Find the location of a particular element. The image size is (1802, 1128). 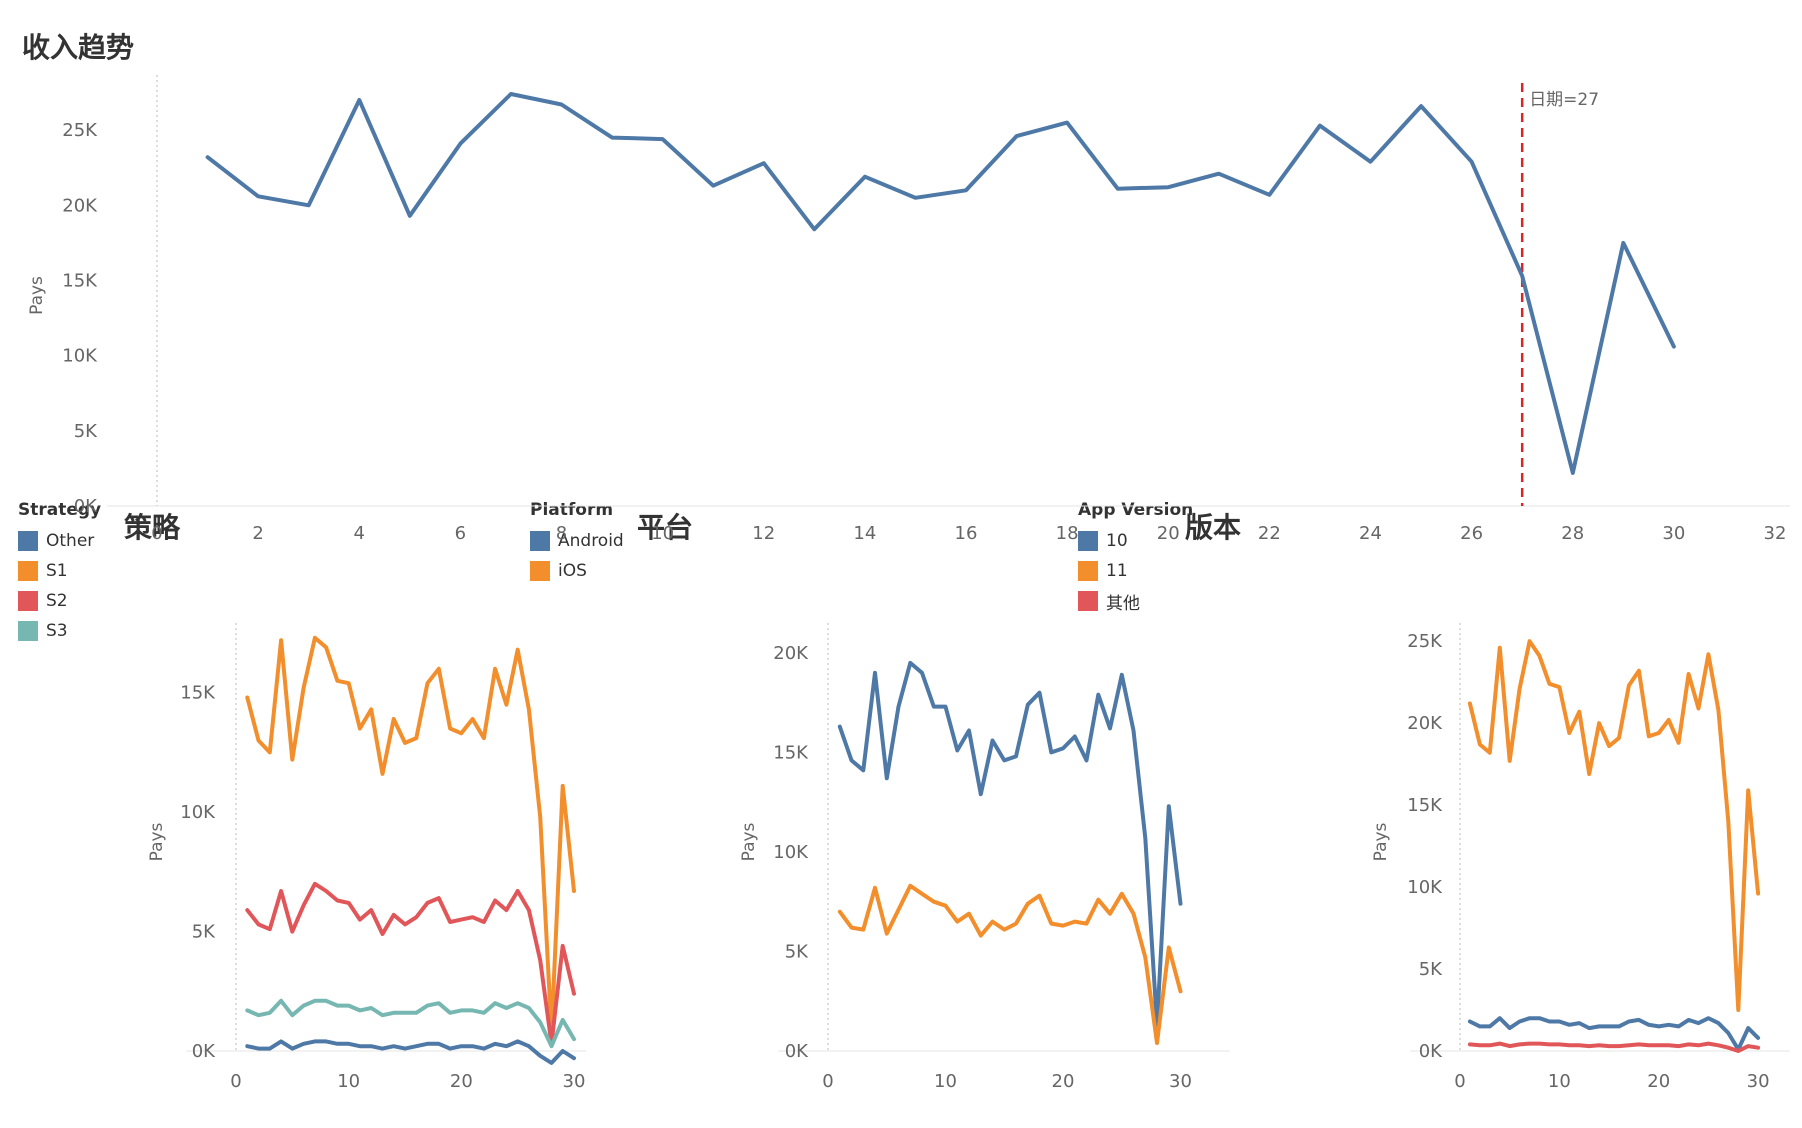

trend-x-tick-label: 30 is located at coordinates (1673, 533).